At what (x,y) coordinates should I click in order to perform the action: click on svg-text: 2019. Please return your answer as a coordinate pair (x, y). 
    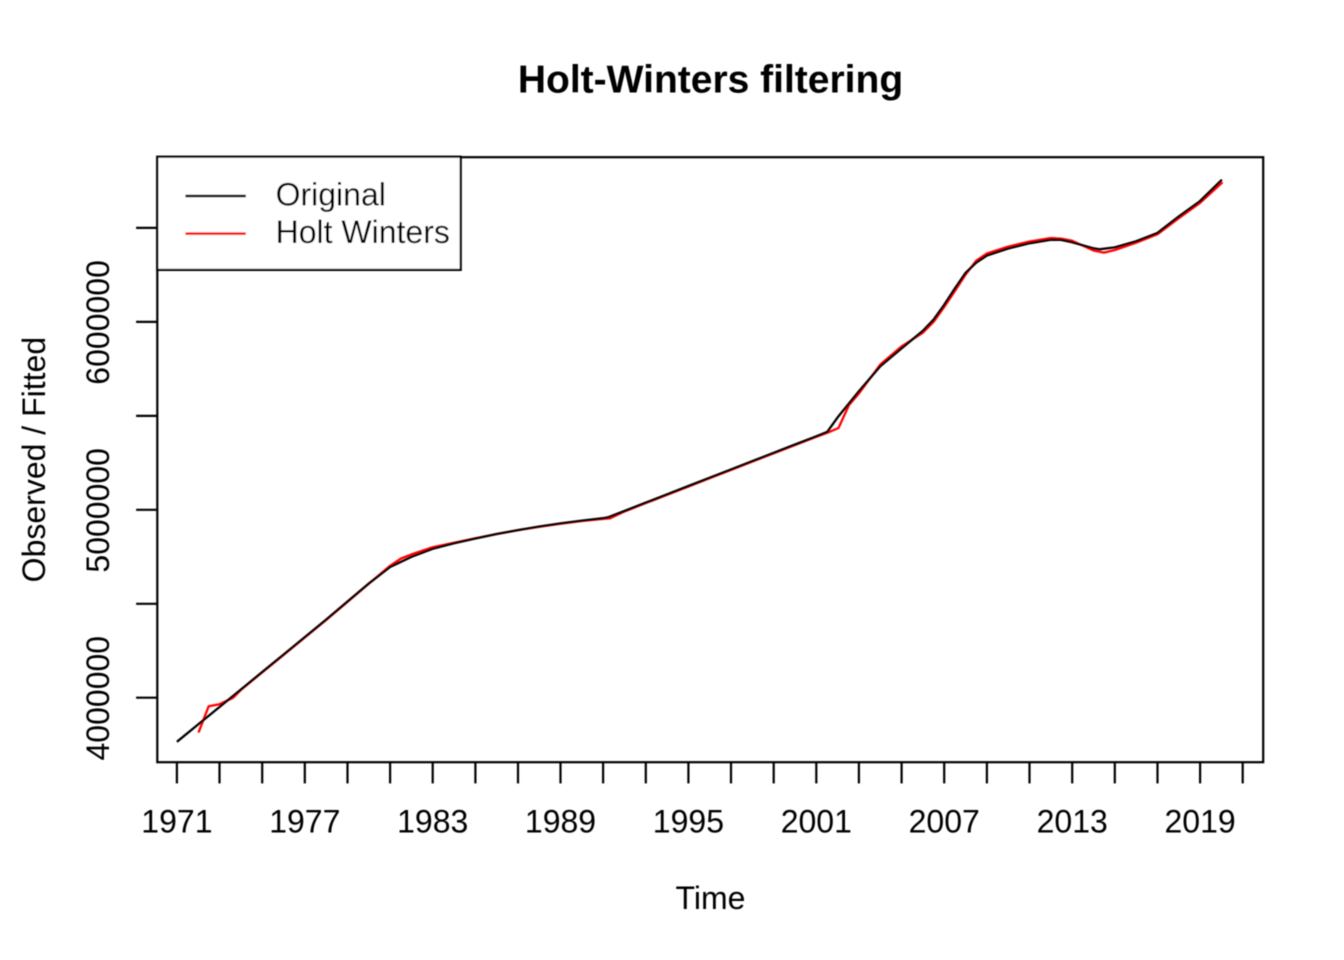
    Looking at the image, I should click on (1200, 822).